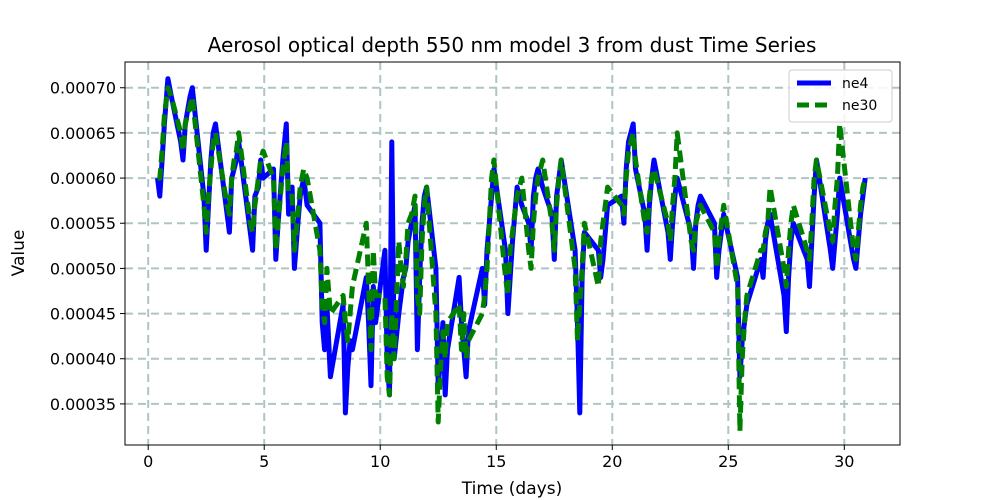 This screenshot has width=1000, height=500. Describe the element at coordinates (83, 404) in the screenshot. I see `y-tick-label: 0.00035` at that location.